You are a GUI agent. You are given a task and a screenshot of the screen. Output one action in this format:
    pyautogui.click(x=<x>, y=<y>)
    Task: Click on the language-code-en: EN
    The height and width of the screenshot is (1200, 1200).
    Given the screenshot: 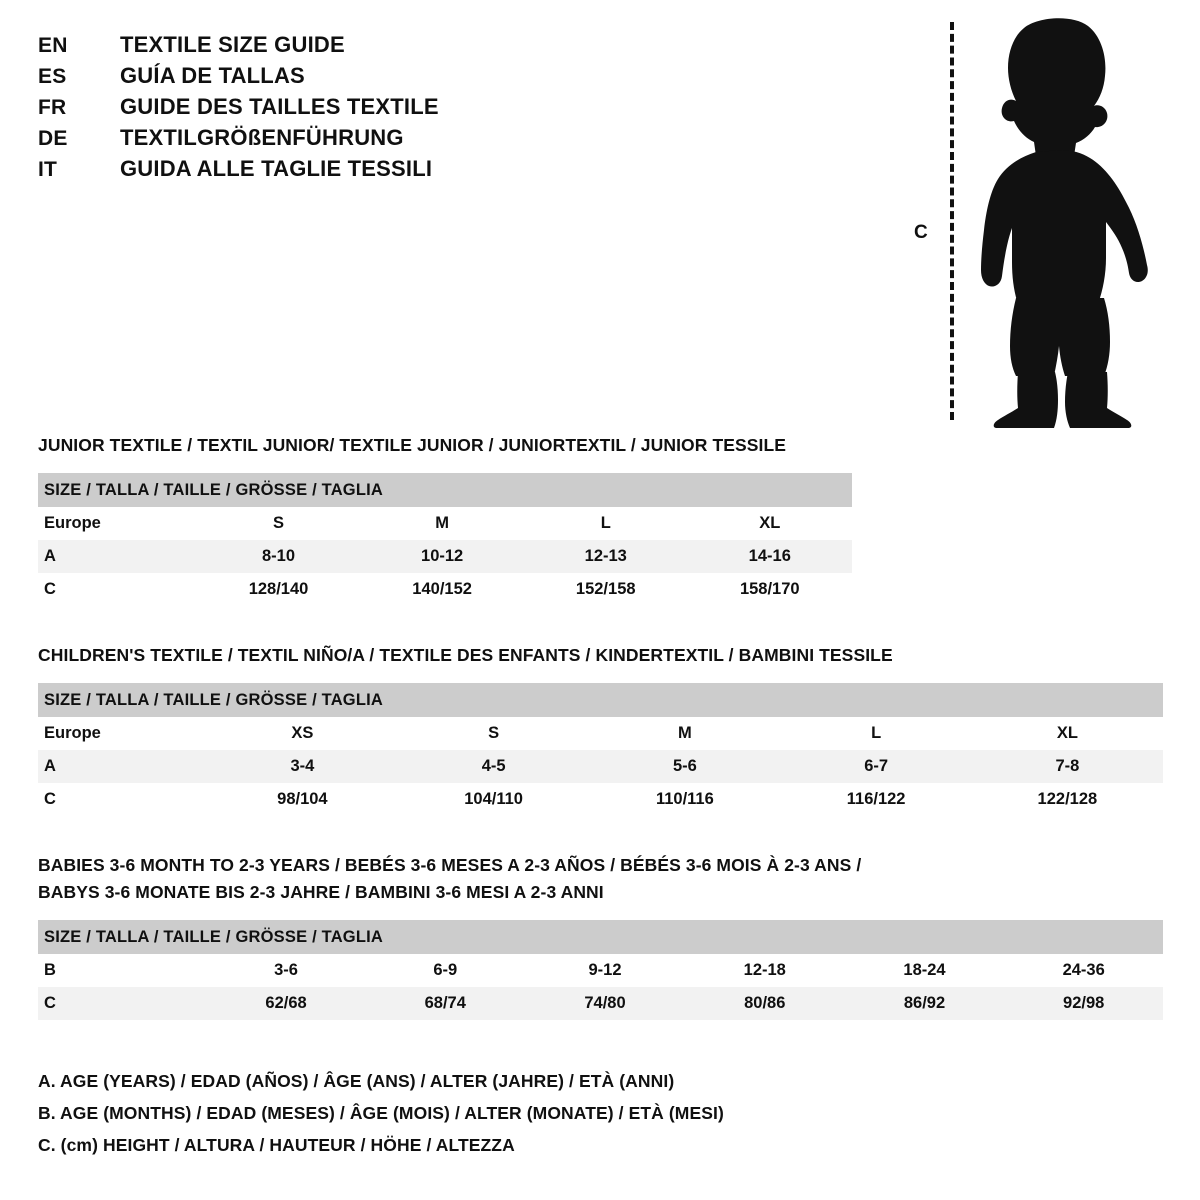 What is the action you would take?
    pyautogui.click(x=53, y=45)
    